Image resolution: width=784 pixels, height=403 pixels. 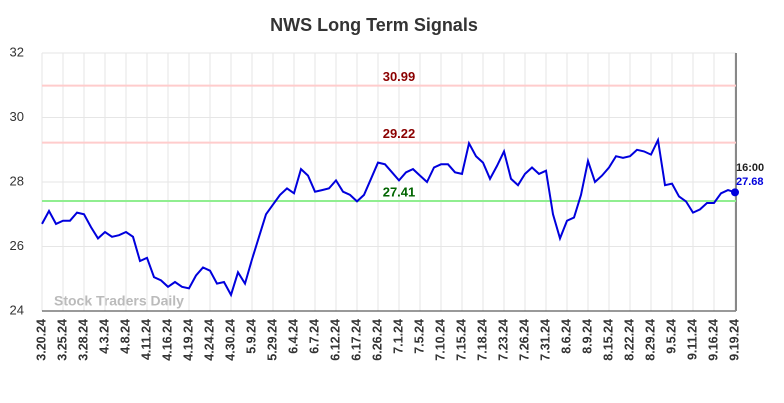 What do you see at coordinates (399, 133) in the screenshot?
I see `signal-label: 29.22` at bounding box center [399, 133].